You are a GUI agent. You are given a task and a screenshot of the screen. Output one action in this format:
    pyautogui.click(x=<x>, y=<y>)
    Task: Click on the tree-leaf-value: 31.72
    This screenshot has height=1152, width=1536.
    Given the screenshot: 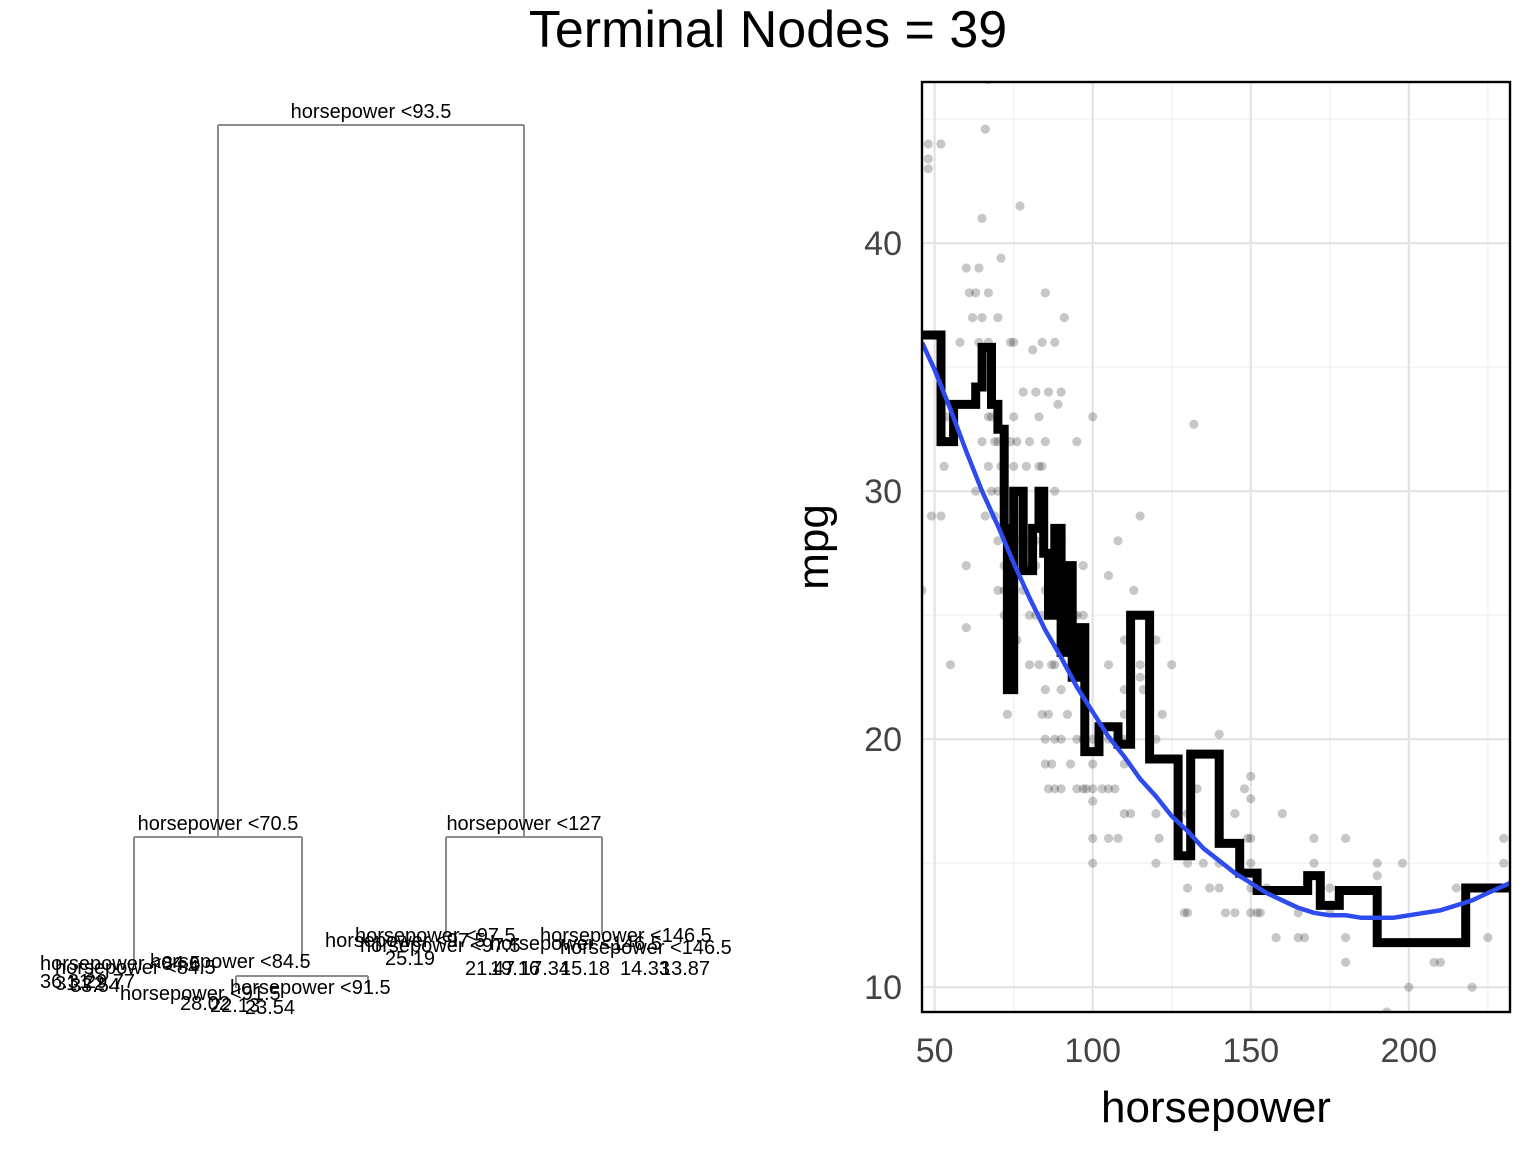 What is the action you would take?
    pyautogui.click(x=80, y=984)
    